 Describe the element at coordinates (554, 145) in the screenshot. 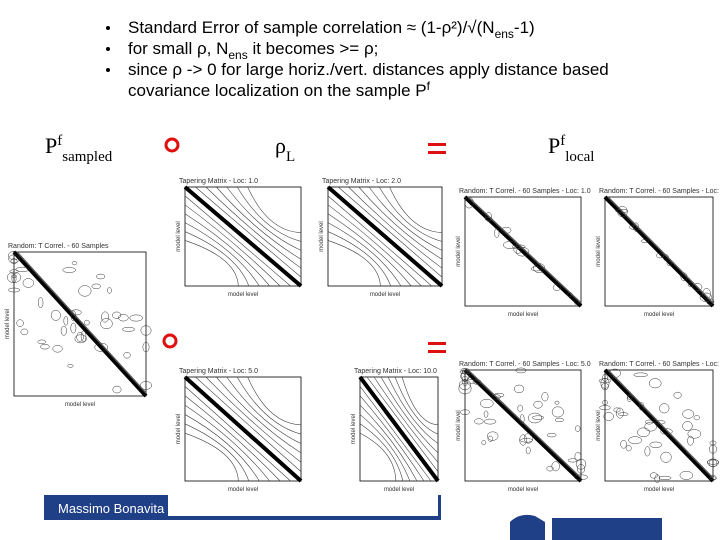

I see `text-run: P` at that location.